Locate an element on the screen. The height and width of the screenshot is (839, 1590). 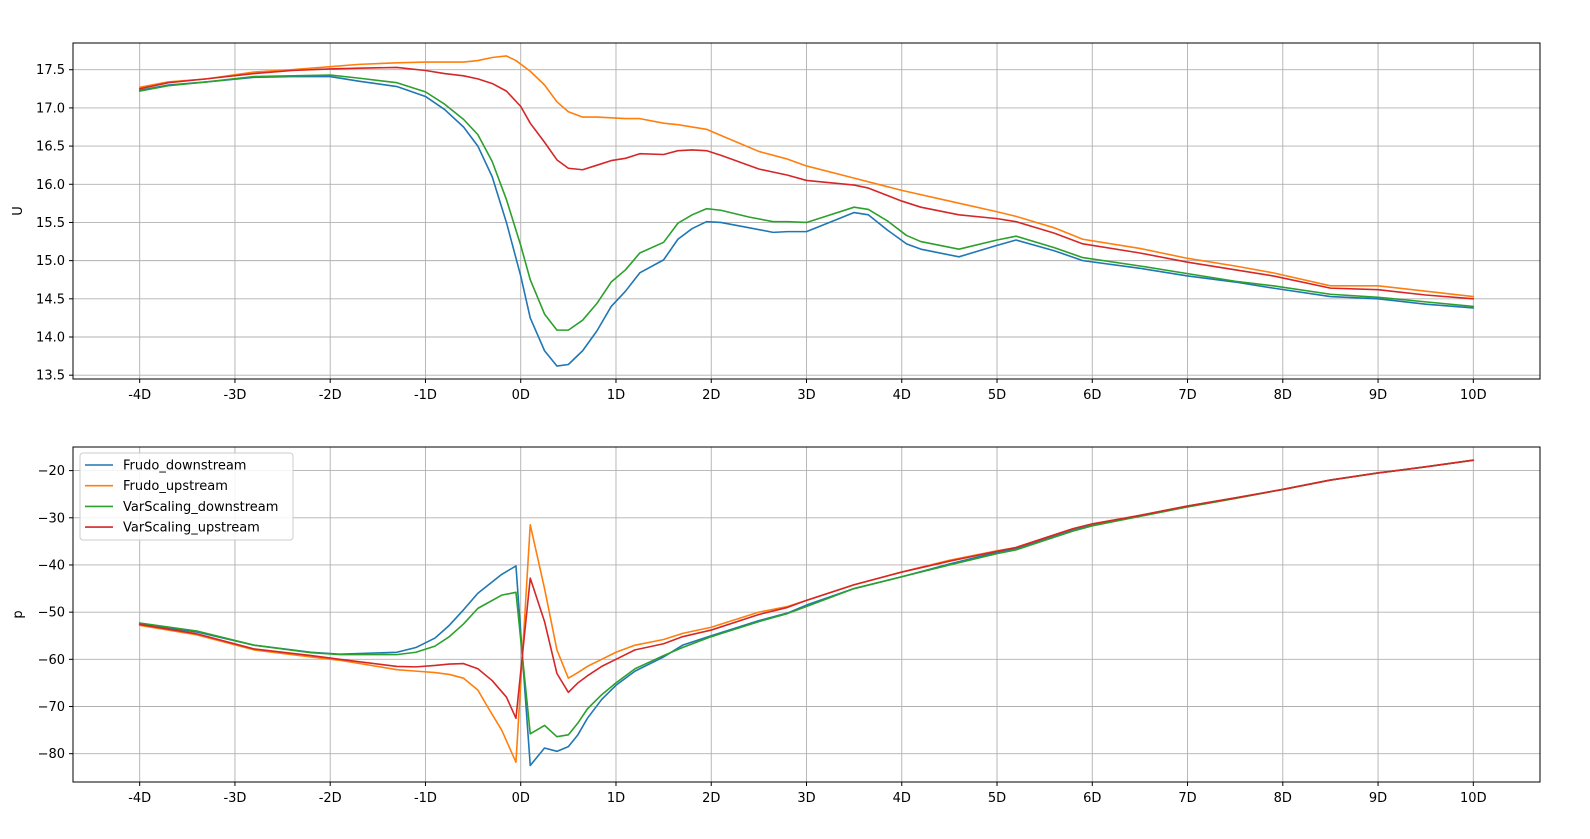
y-tick-label: −30 is located at coordinates (51, 518).